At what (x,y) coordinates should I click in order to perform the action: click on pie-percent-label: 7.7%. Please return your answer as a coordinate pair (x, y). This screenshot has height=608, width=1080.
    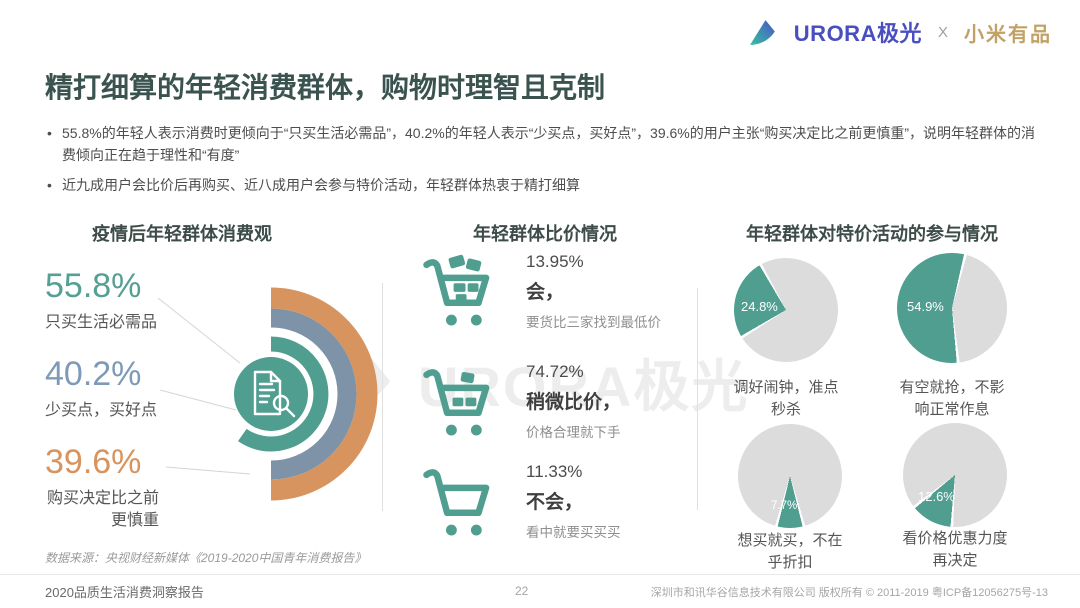
    Looking at the image, I should click on (784, 506).